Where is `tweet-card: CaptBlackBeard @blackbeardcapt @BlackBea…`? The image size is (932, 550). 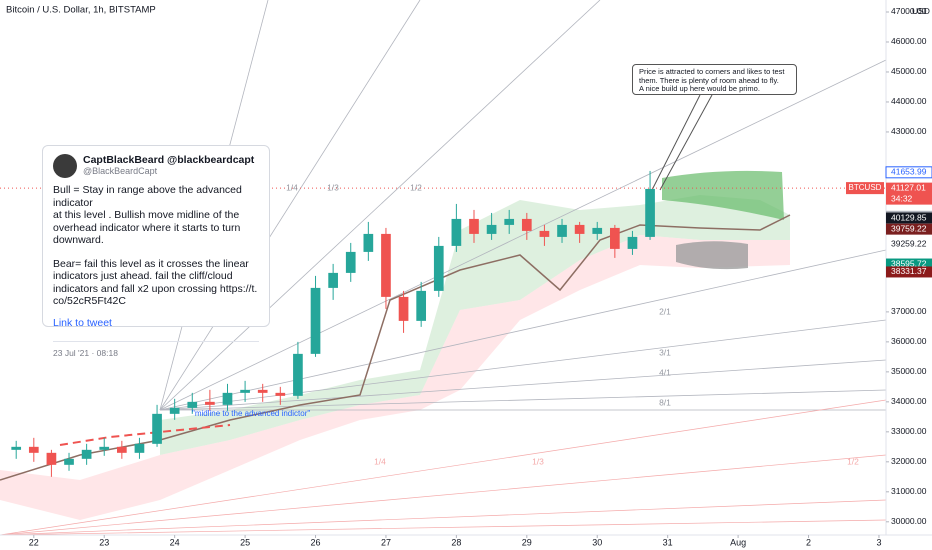
tweet-card: CaptBlackBeard @blackbeardcapt @BlackBea… is located at coordinates (156, 251).